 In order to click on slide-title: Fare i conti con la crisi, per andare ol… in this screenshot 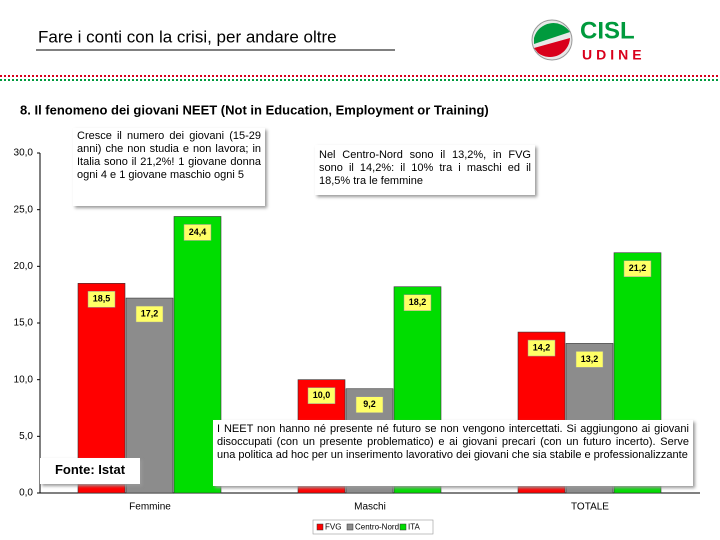, I will do `click(187, 36)`.